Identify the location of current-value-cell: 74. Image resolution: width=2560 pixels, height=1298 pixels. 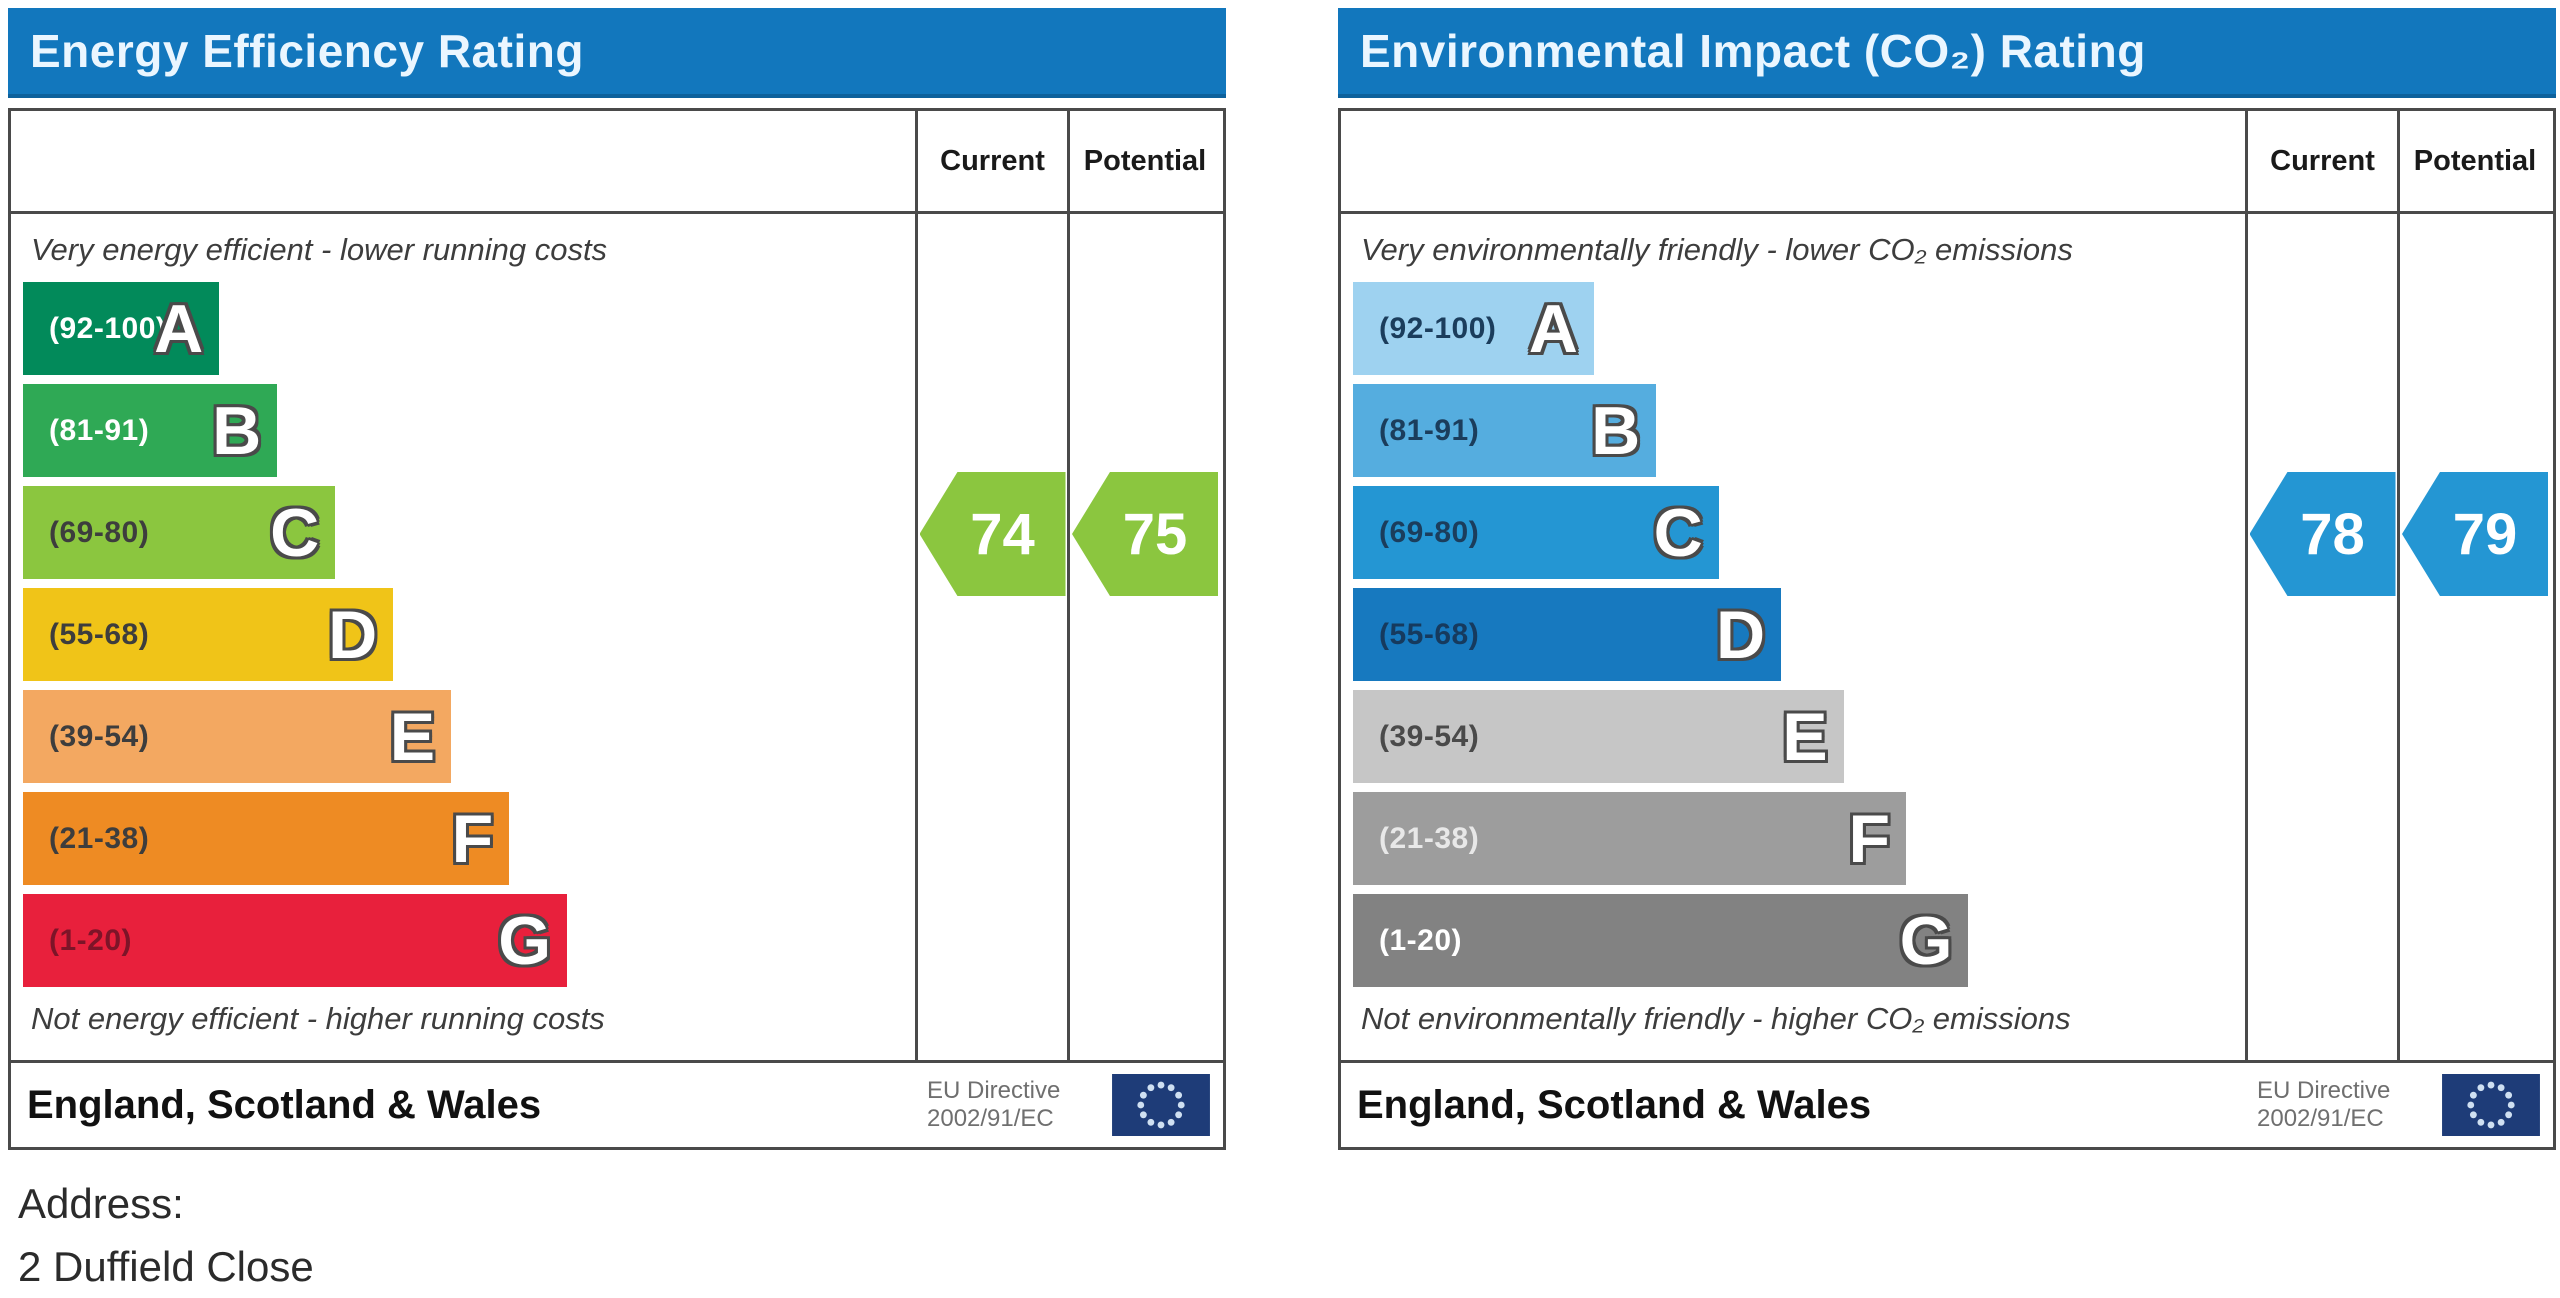
(991, 637).